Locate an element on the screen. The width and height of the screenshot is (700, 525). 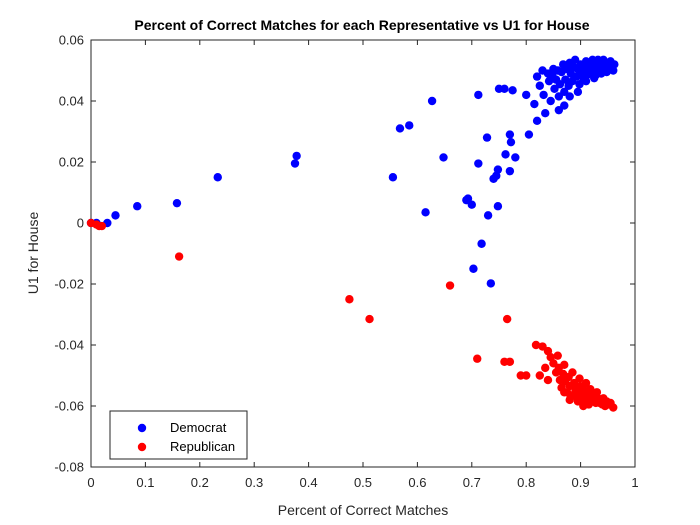
legend-marker-republican is located at coordinates (142, 447).